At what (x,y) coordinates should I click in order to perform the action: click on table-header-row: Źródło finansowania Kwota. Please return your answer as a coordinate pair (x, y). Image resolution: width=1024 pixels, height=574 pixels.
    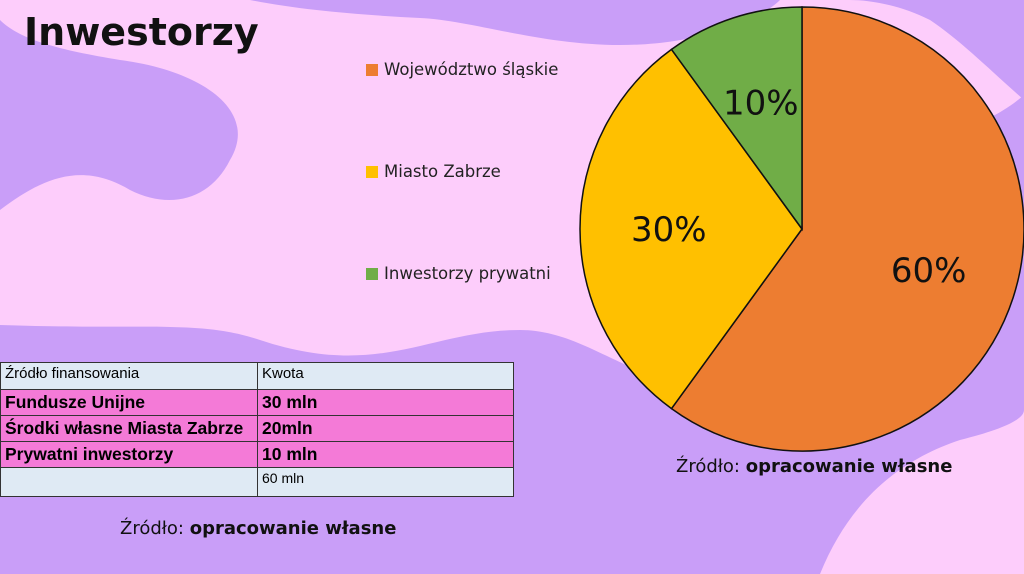
    Looking at the image, I should click on (257, 376).